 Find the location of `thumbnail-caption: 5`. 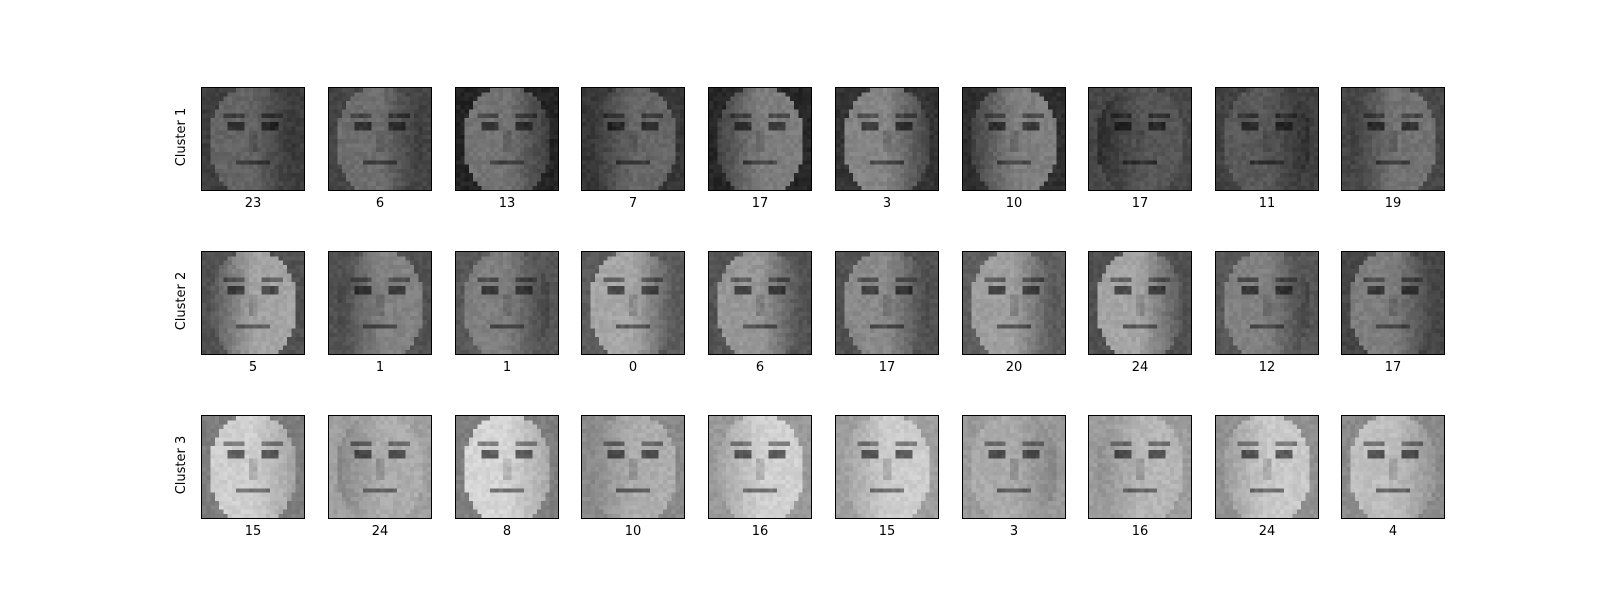

thumbnail-caption: 5 is located at coordinates (253, 367).